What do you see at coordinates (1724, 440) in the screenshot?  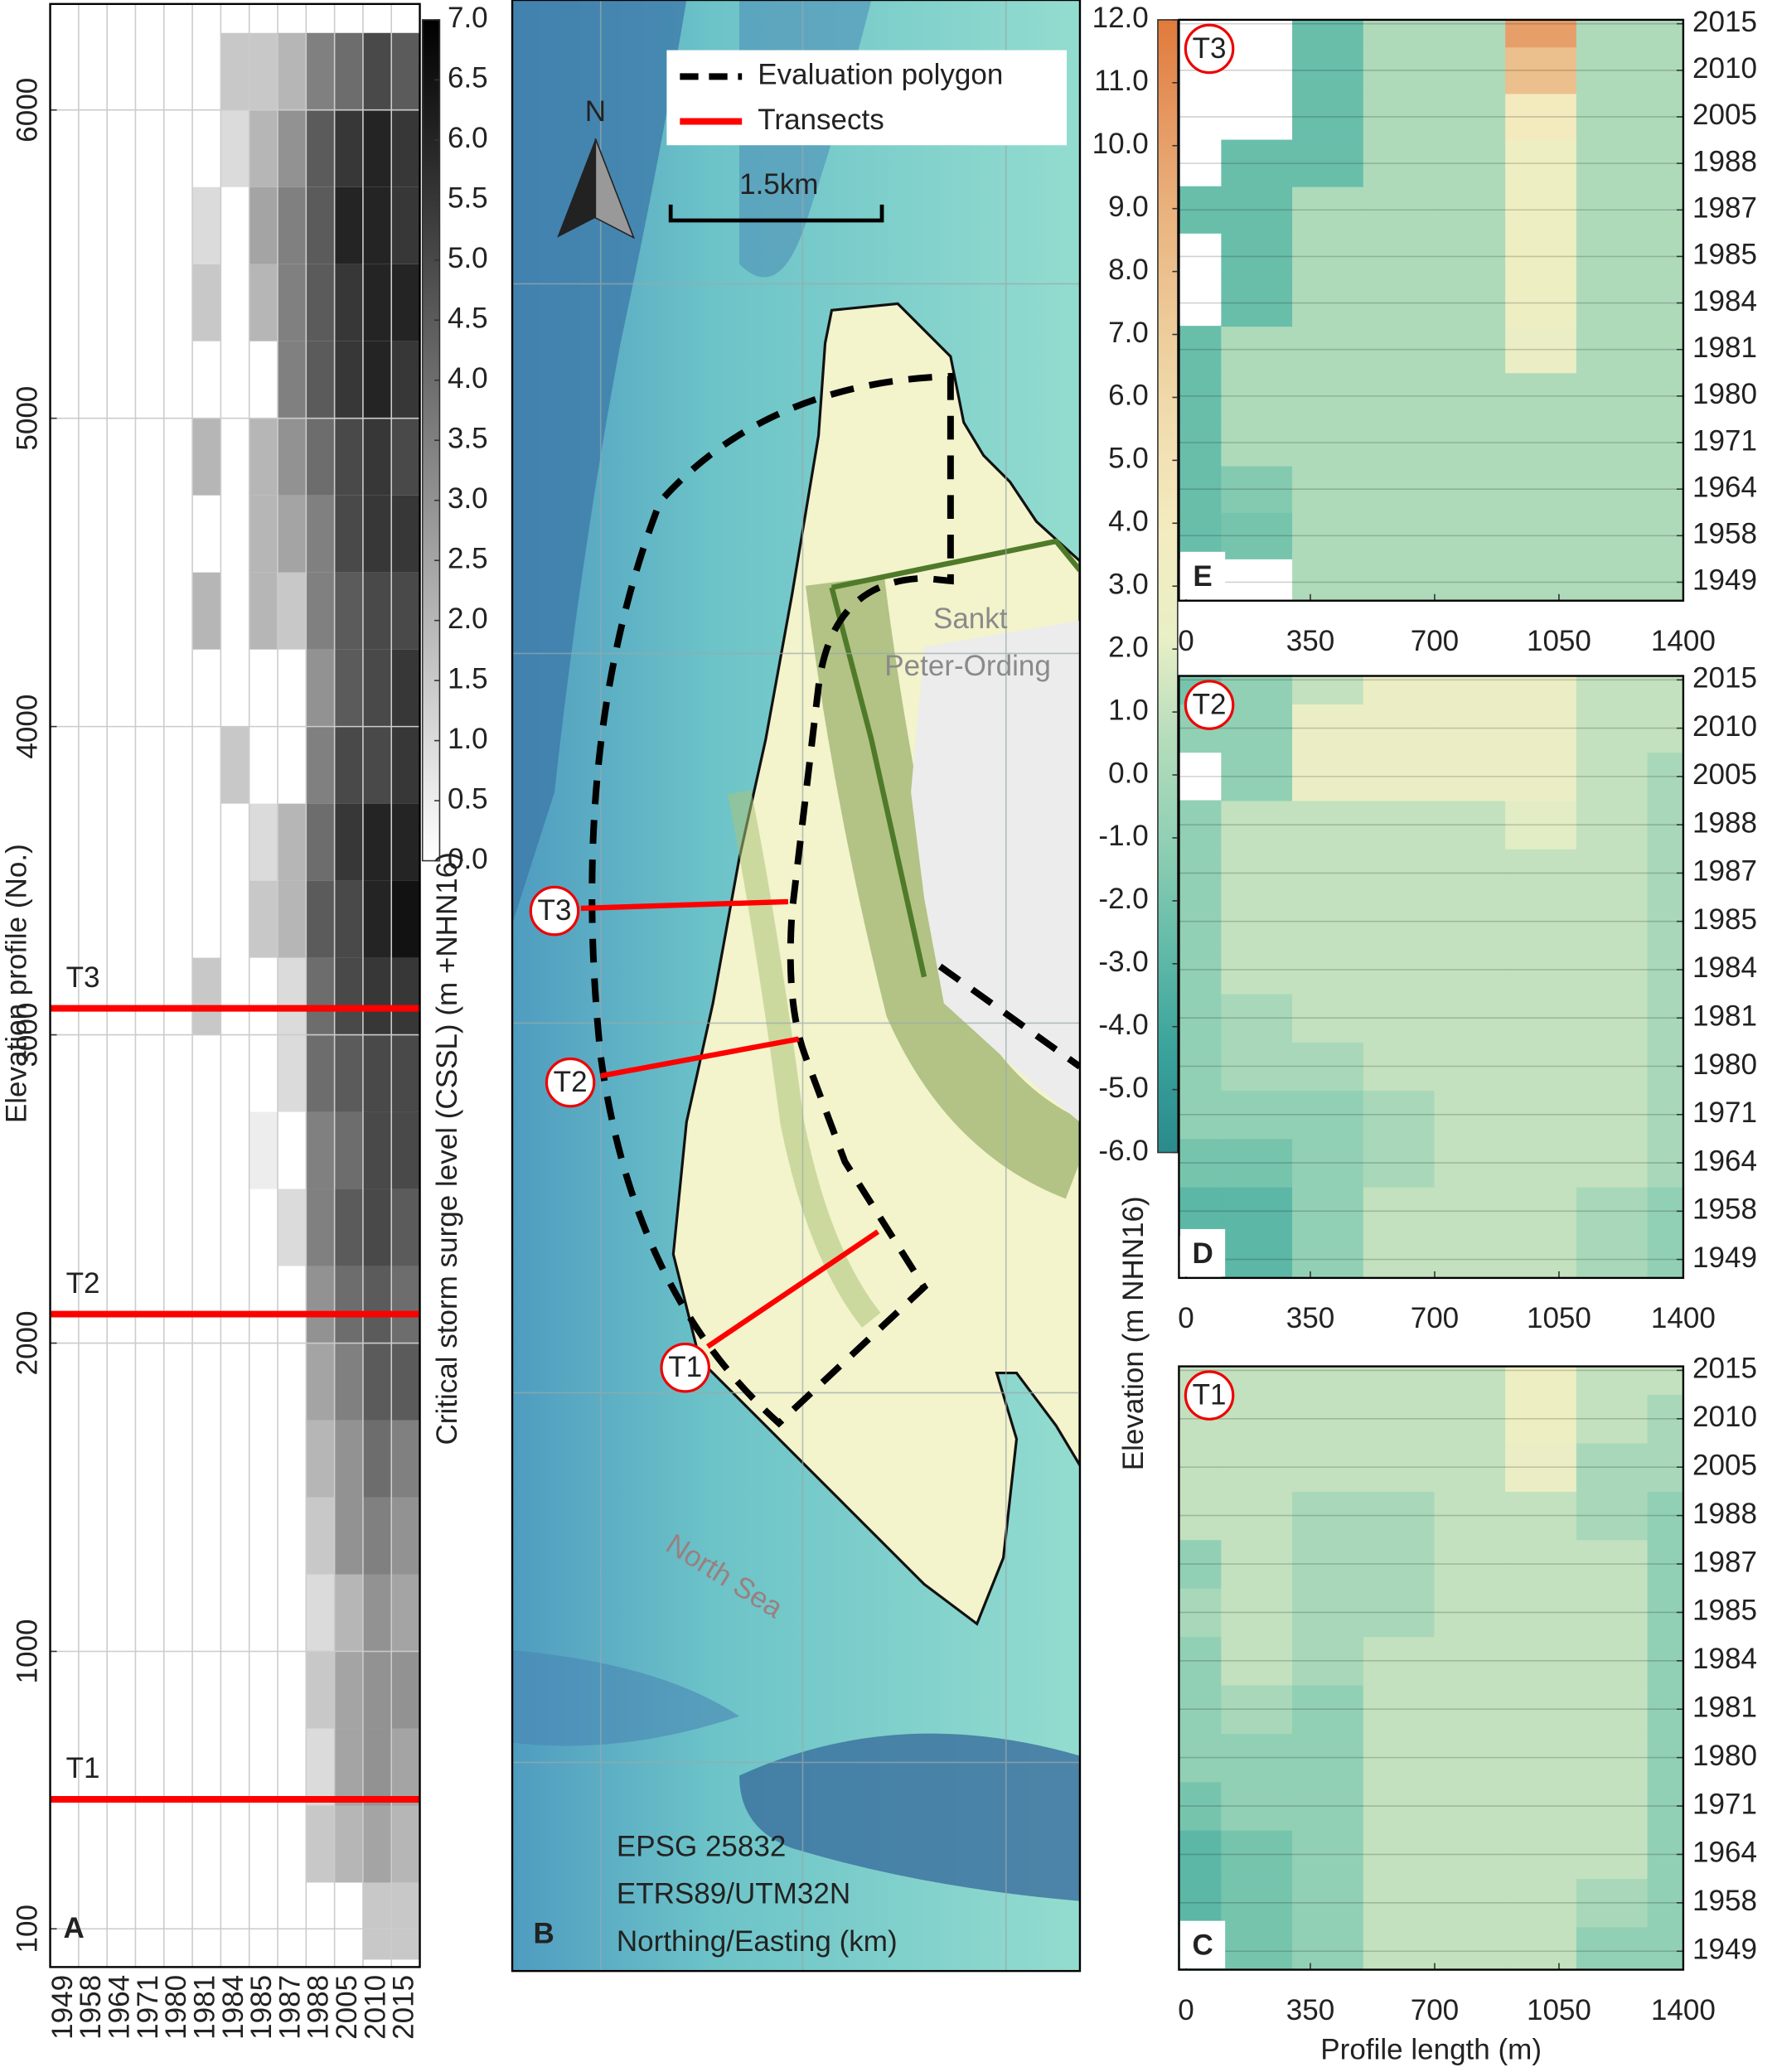 I see `y-tick-label: 1971` at bounding box center [1724, 440].